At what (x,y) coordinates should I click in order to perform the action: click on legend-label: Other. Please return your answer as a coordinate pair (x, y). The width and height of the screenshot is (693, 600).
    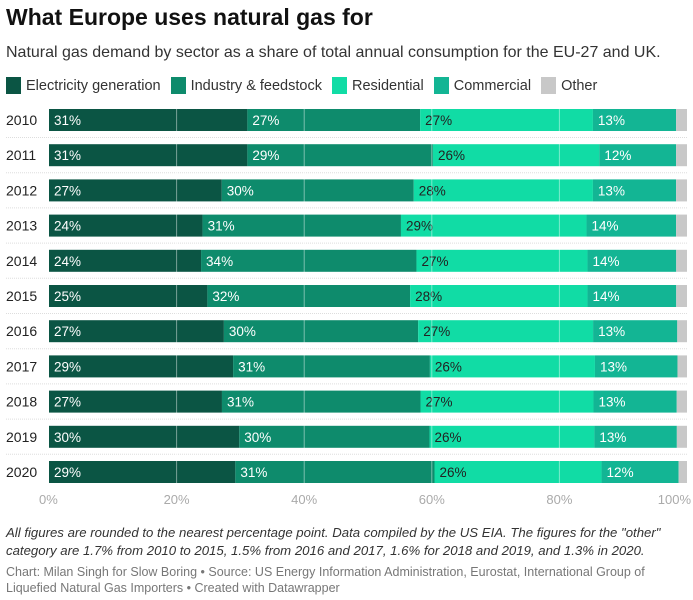
    Looking at the image, I should click on (579, 85).